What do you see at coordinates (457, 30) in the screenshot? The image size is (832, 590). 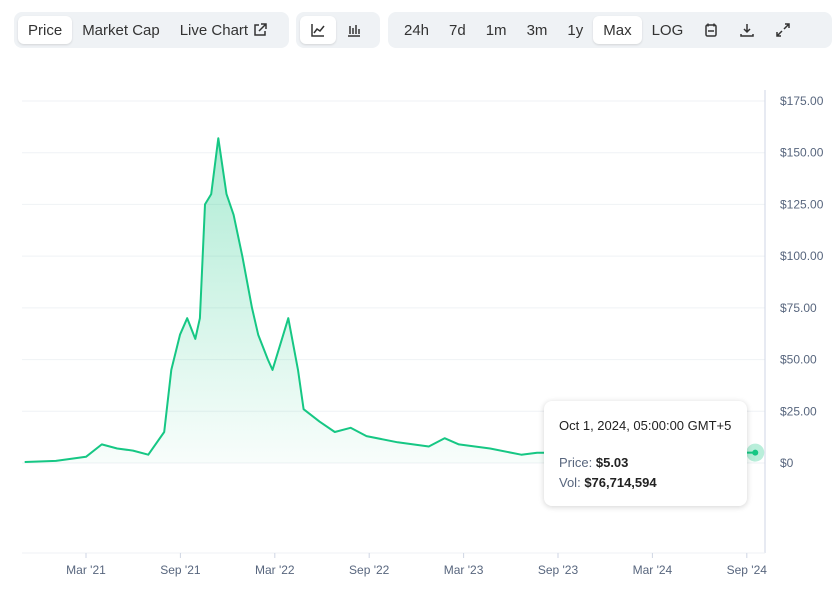 I see `range-7d: 7d` at bounding box center [457, 30].